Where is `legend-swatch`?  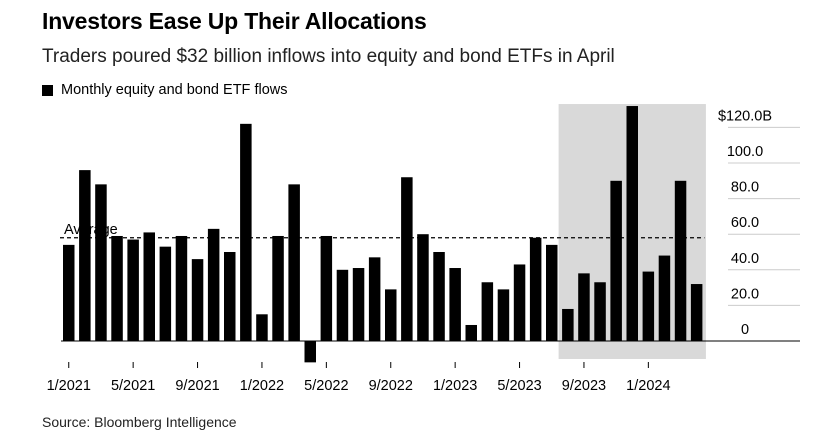 legend-swatch is located at coordinates (47, 90).